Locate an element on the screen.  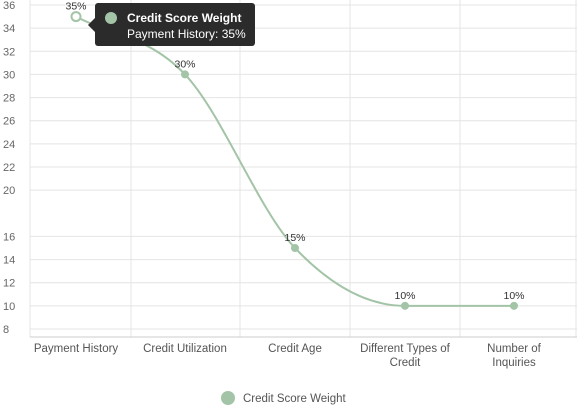
x-tick-label-different-types-of-credit: Different Types of Credit is located at coordinates (405, 356).